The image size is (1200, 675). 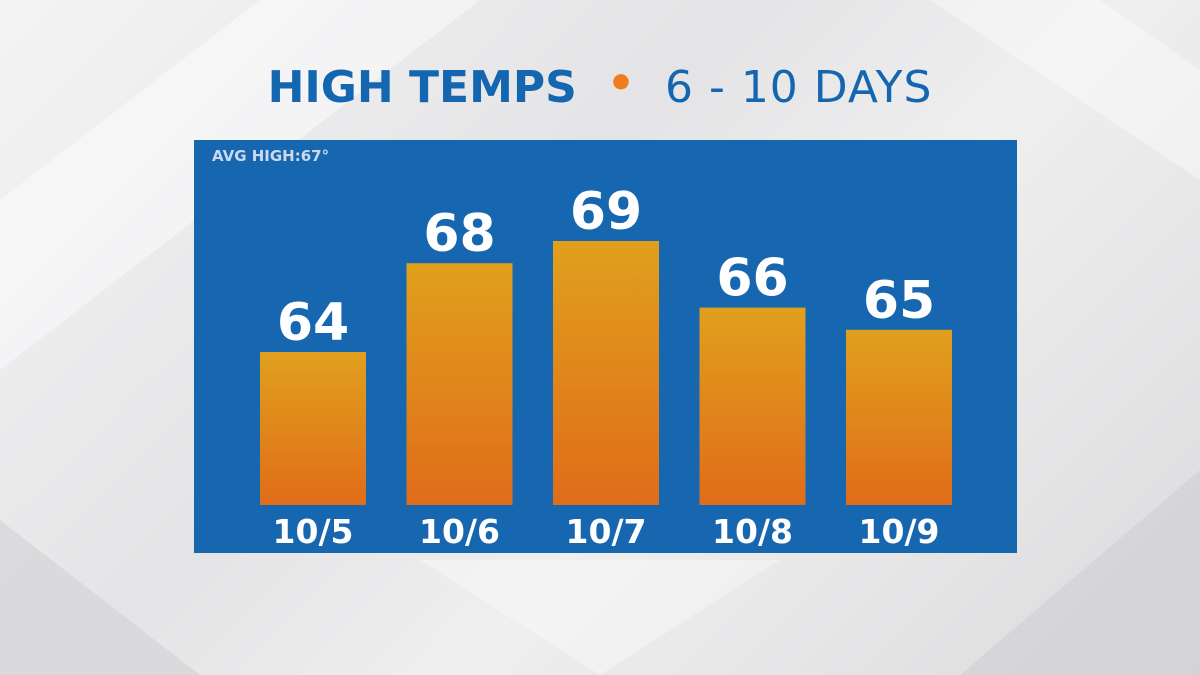 I want to click on bar-value-label: 68, so click(x=459, y=234).